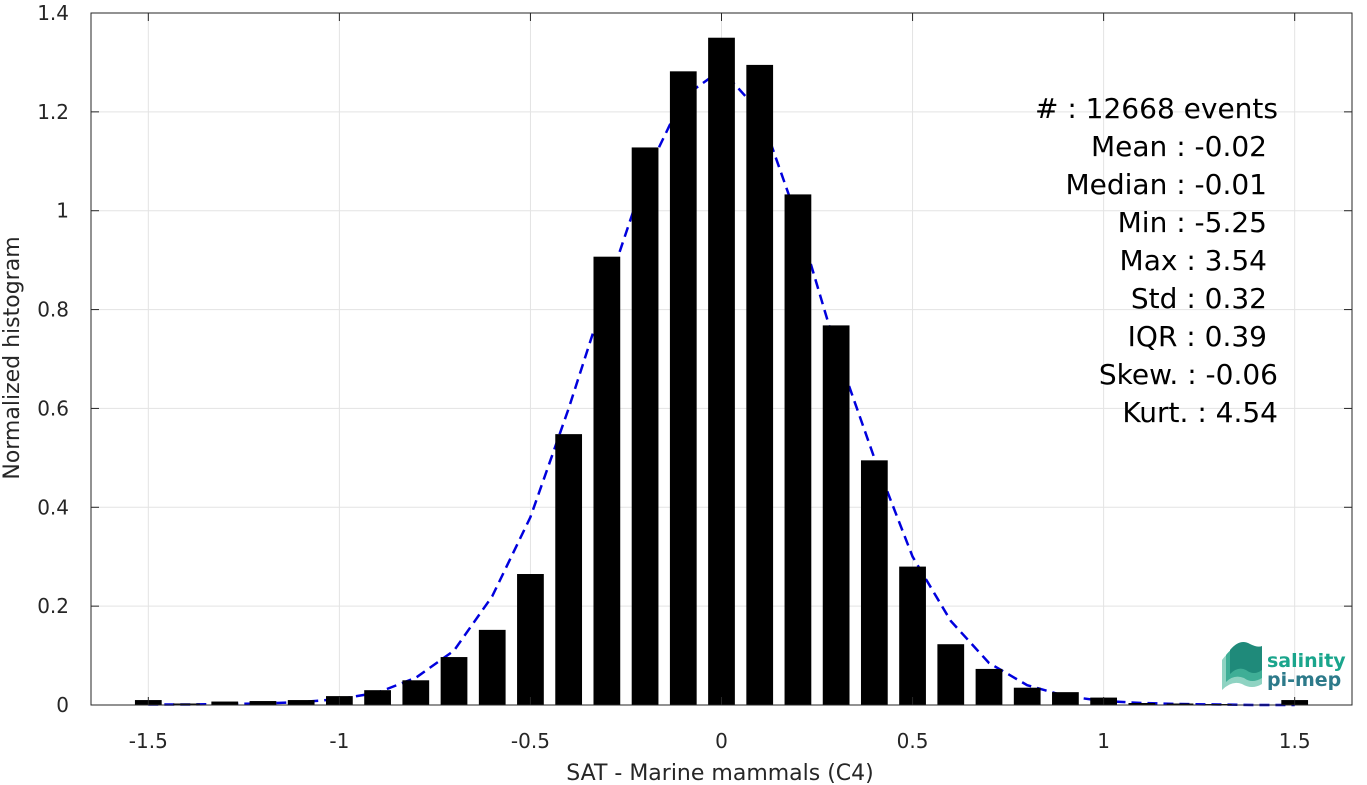 The width and height of the screenshot is (1367, 785). I want to click on stat-mean: Mean : -0.02, so click(1179, 146).